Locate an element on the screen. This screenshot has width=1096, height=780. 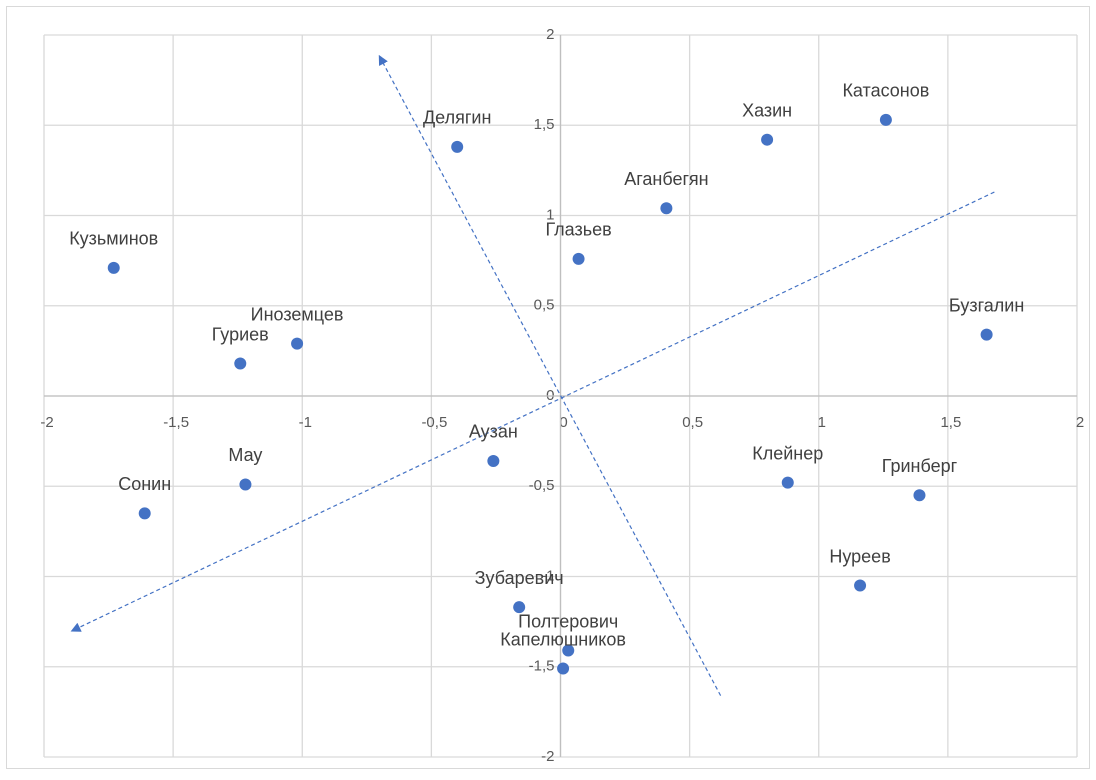
x-tick-label: -0,5 is located at coordinates (434, 422).